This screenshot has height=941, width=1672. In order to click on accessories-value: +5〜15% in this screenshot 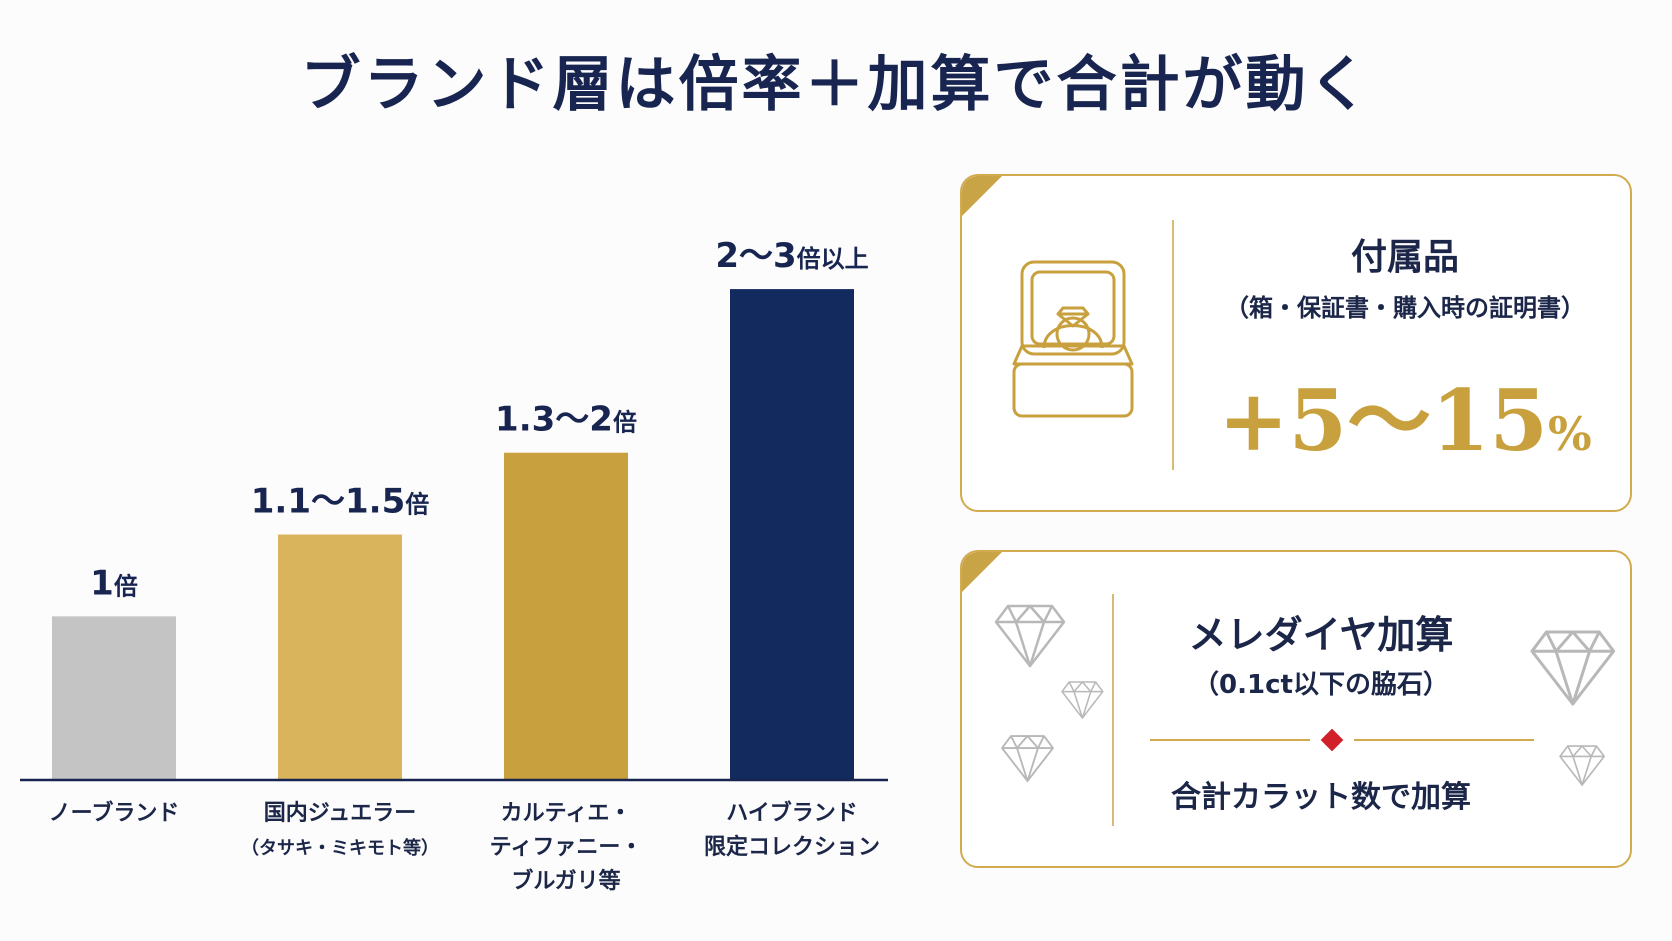, I will do `click(1403, 414)`.